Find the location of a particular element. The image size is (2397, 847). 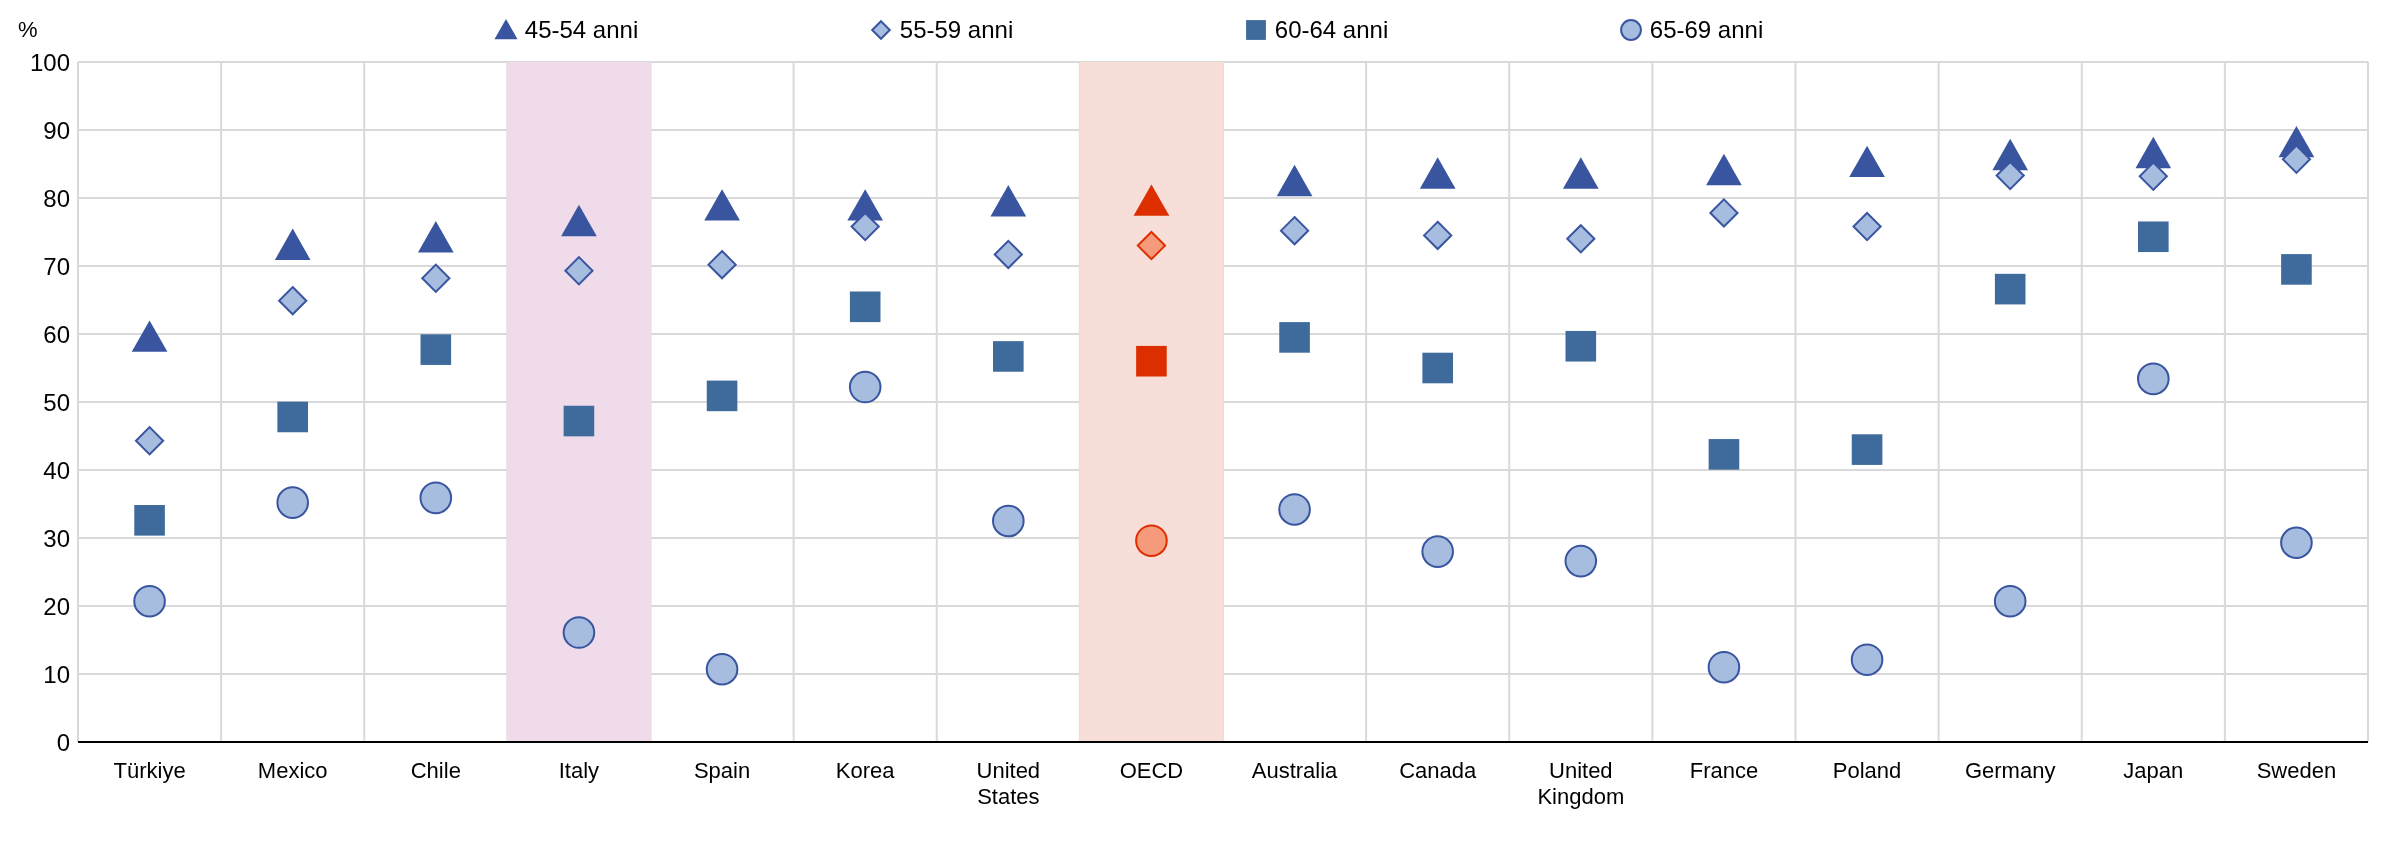

x-tick-label: Germany is located at coordinates (2010, 770).